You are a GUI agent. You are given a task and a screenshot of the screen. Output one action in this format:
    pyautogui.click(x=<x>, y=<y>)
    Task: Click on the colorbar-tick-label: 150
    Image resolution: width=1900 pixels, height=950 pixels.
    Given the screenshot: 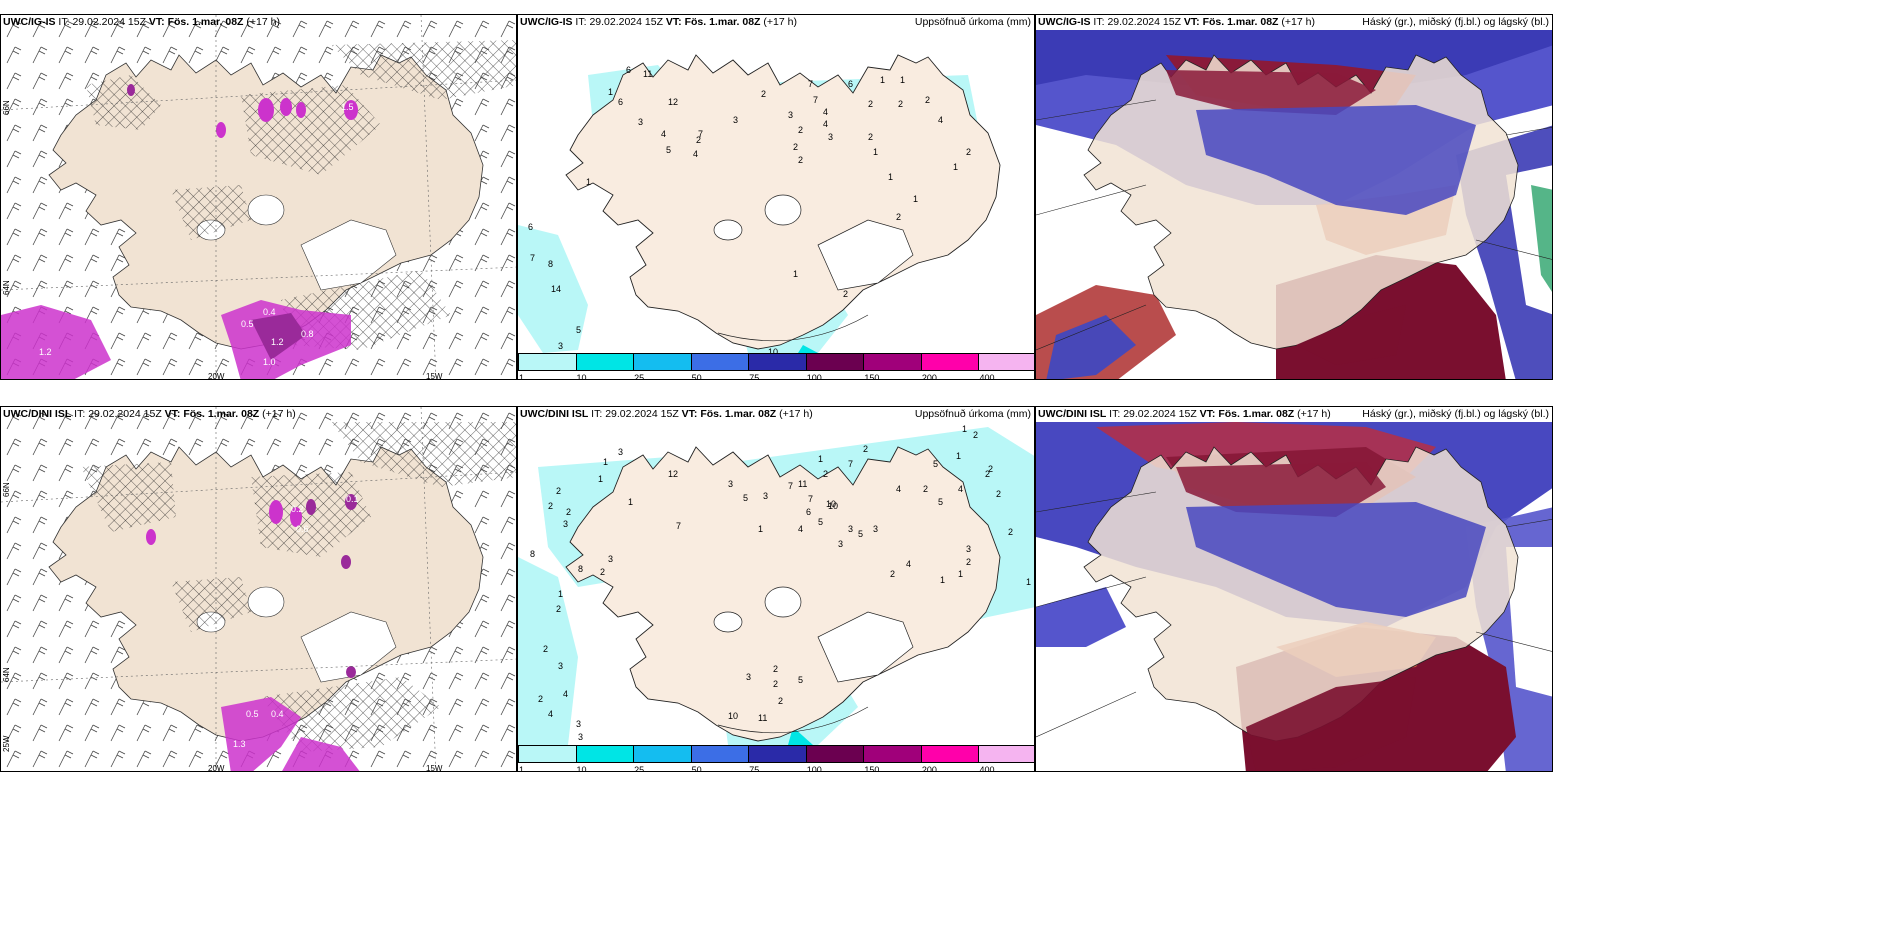 What is the action you would take?
    pyautogui.click(x=872, y=376)
    